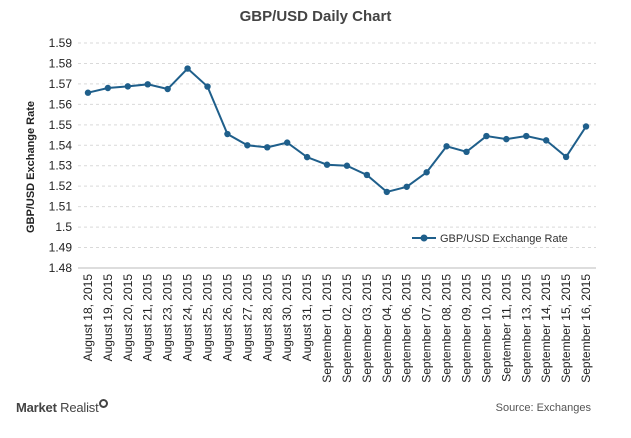  I want to click on source-note: Source: Exchanges, so click(543, 408).